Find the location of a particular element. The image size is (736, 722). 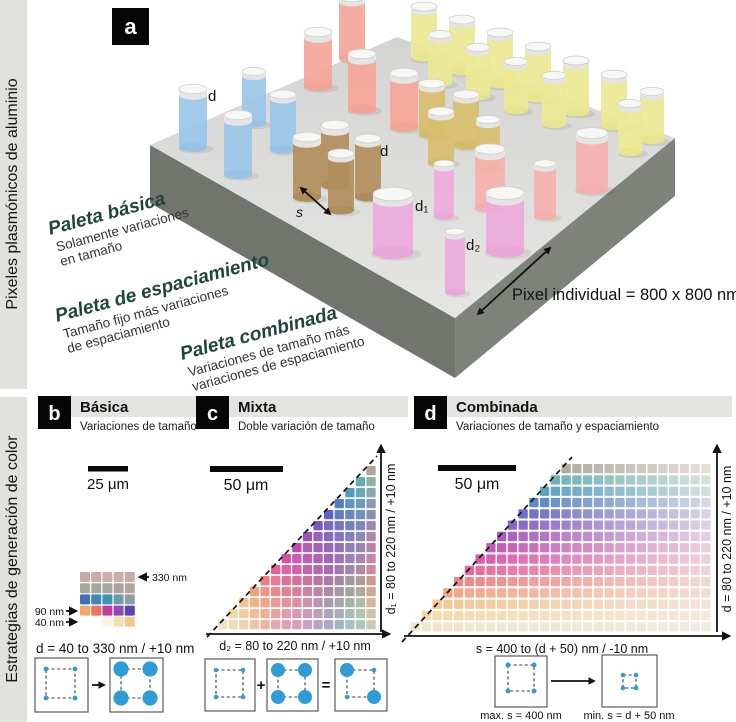

nanopillar-brown is located at coordinates (344, 182).